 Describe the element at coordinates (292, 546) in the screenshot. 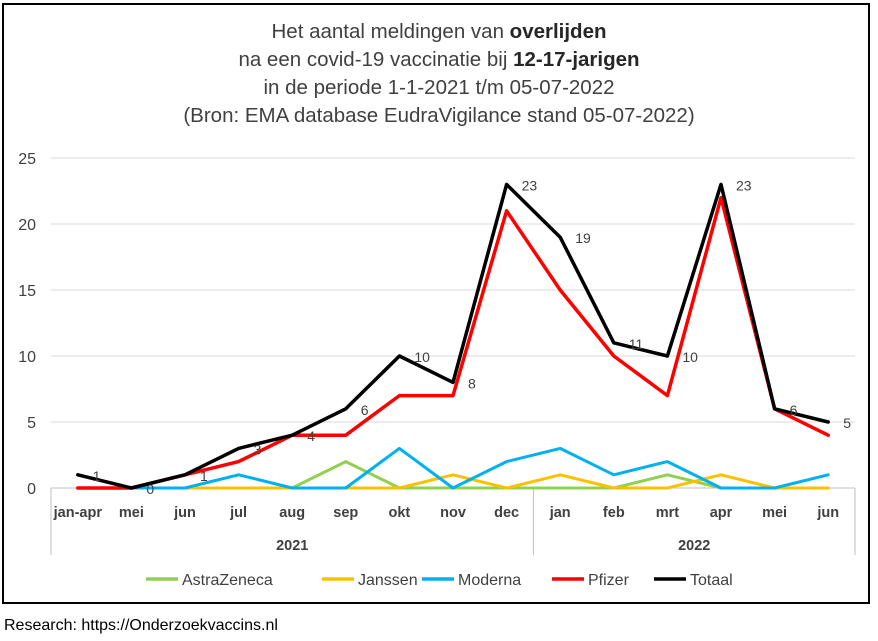

I see `group-label-2021: 2021` at that location.